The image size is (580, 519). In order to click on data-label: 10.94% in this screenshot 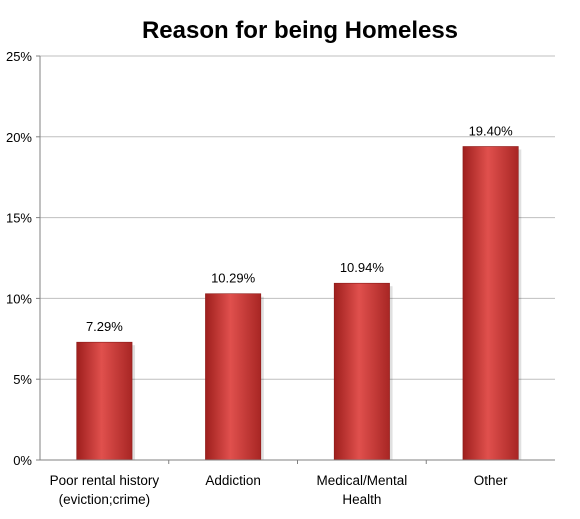, I will do `click(362, 267)`.